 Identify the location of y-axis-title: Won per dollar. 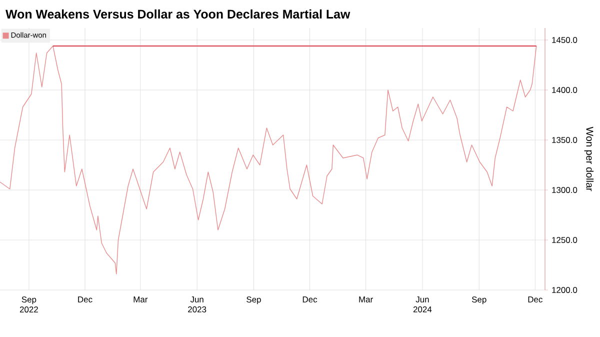
(589, 159).